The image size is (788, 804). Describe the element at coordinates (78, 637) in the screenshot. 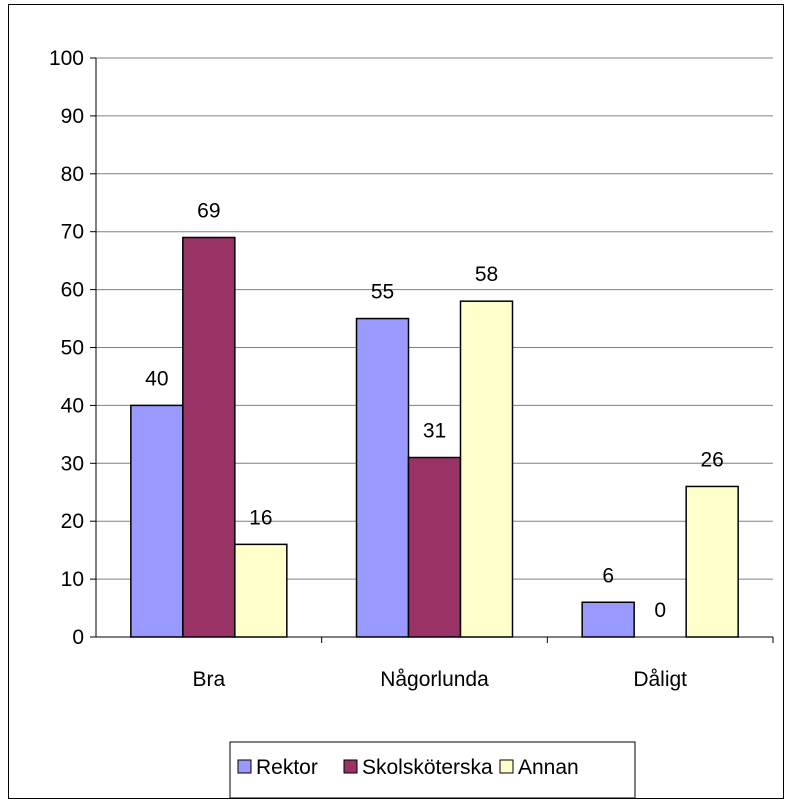

I see `y-tick-label: 0` at that location.